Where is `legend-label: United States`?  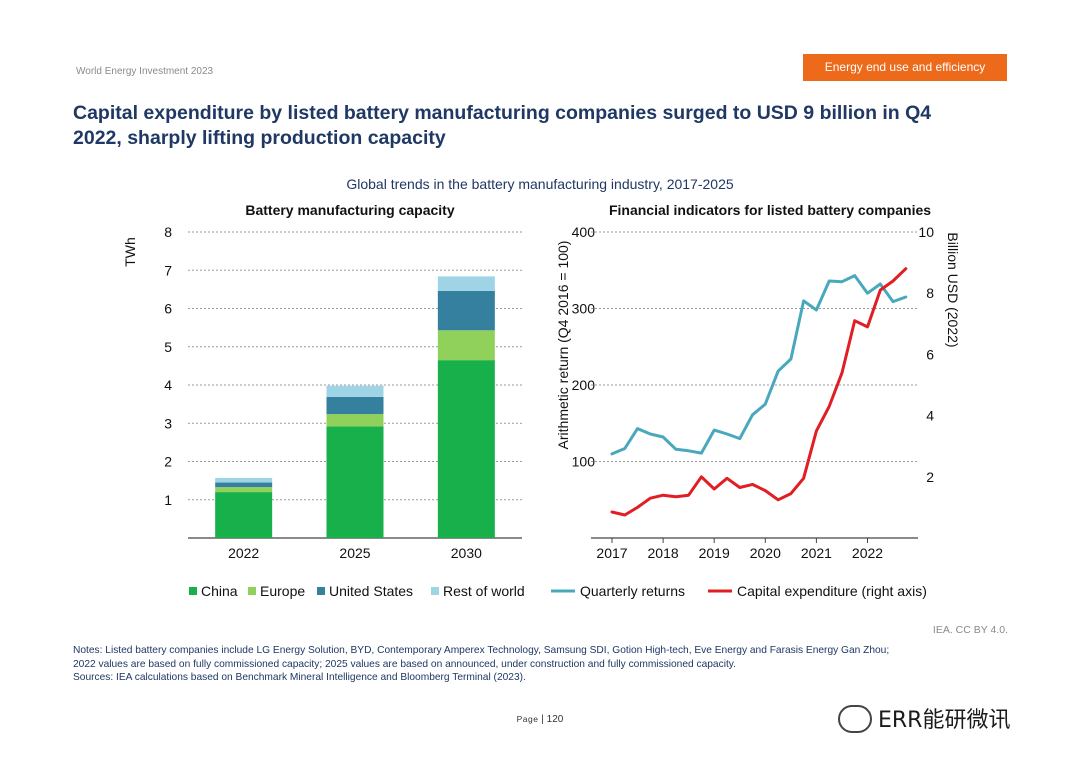
legend-label: United States is located at coordinates (371, 591).